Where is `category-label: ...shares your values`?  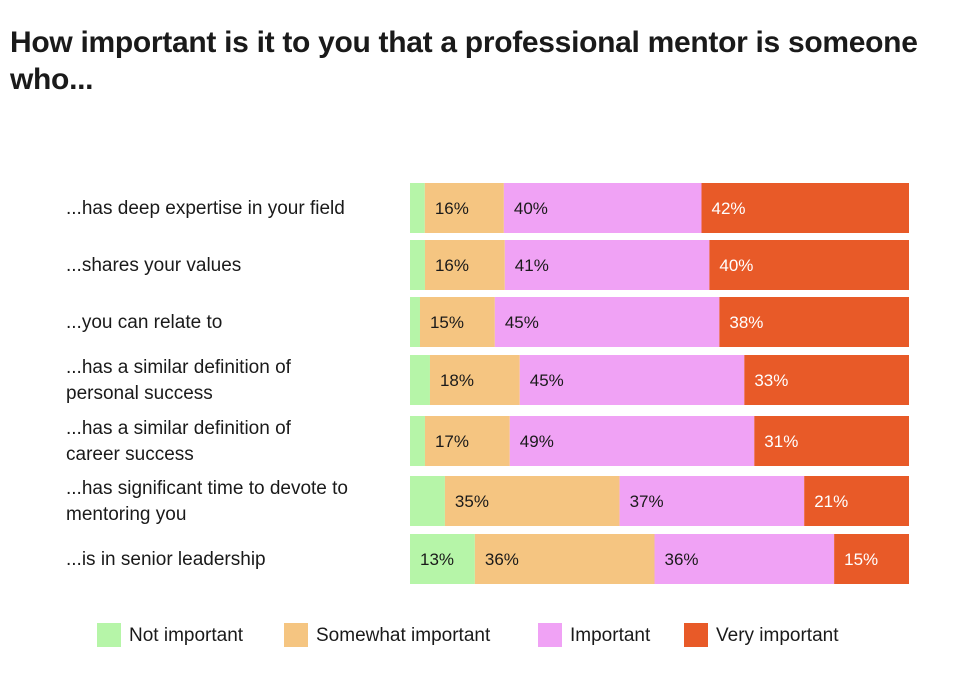 category-label: ...shares your values is located at coordinates (153, 265).